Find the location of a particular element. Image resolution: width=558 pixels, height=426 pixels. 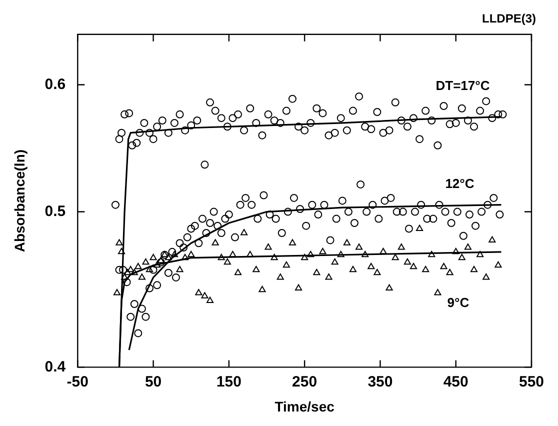

series-label: 9°C is located at coordinates (458, 302).